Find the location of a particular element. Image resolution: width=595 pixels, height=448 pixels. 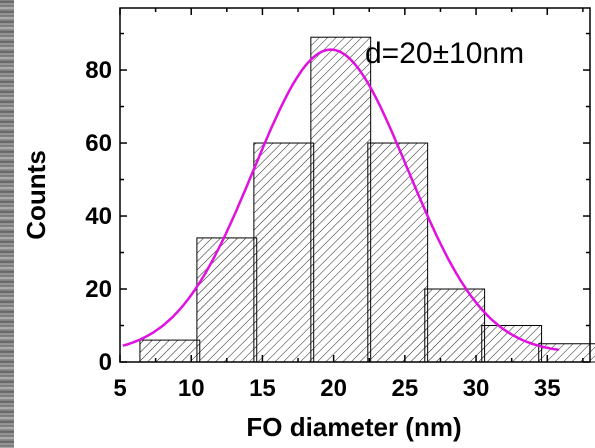

y-tick-label: 40 is located at coordinates (98, 216).